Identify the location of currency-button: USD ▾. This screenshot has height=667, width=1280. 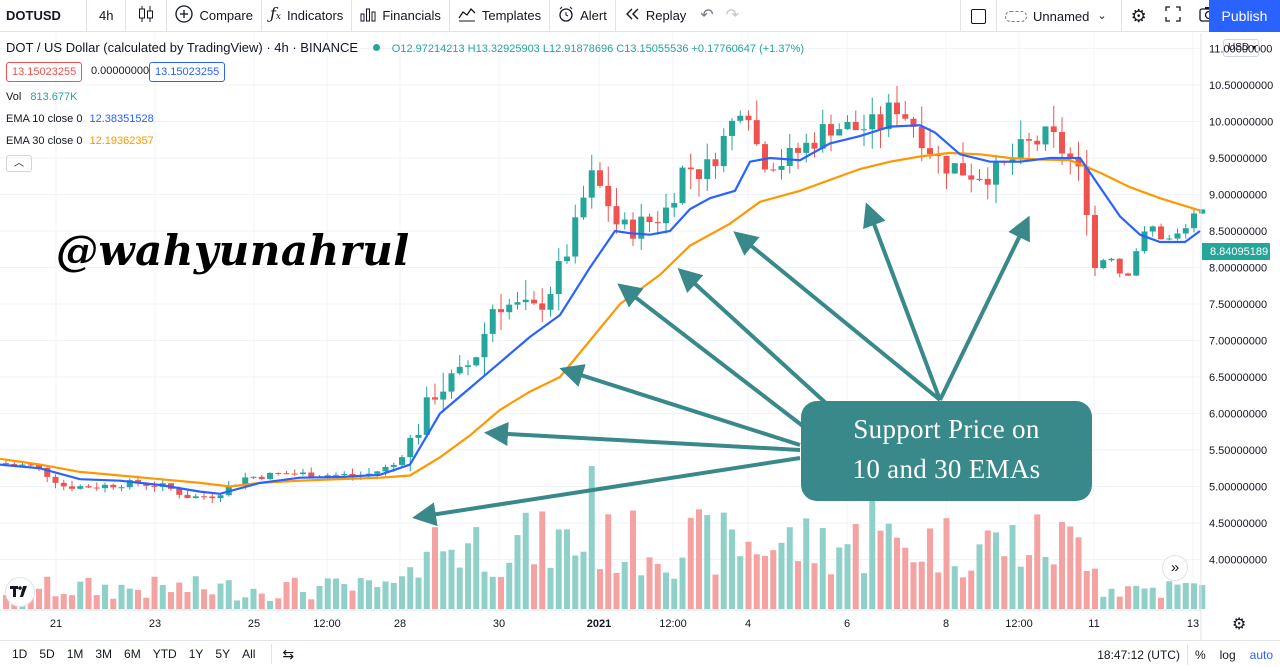
(1241, 48).